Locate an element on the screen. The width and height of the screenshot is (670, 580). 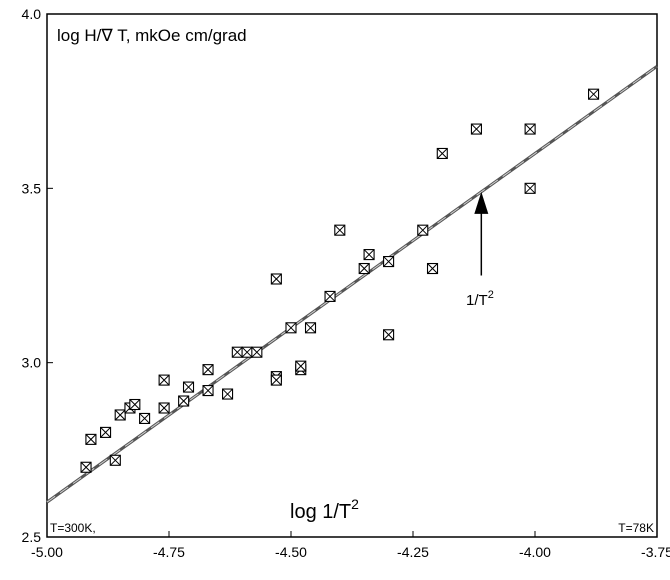
y-tick-label: 3.5 is located at coordinates (32, 188).